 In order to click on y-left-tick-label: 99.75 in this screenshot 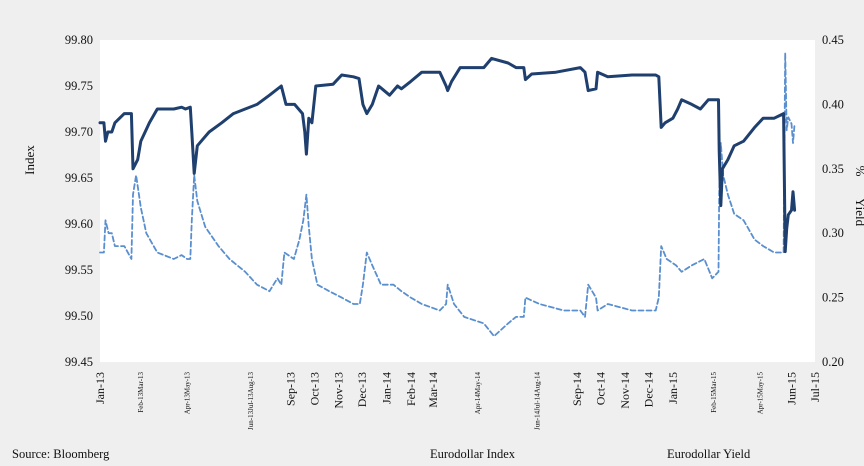, I will do `click(79, 86)`.